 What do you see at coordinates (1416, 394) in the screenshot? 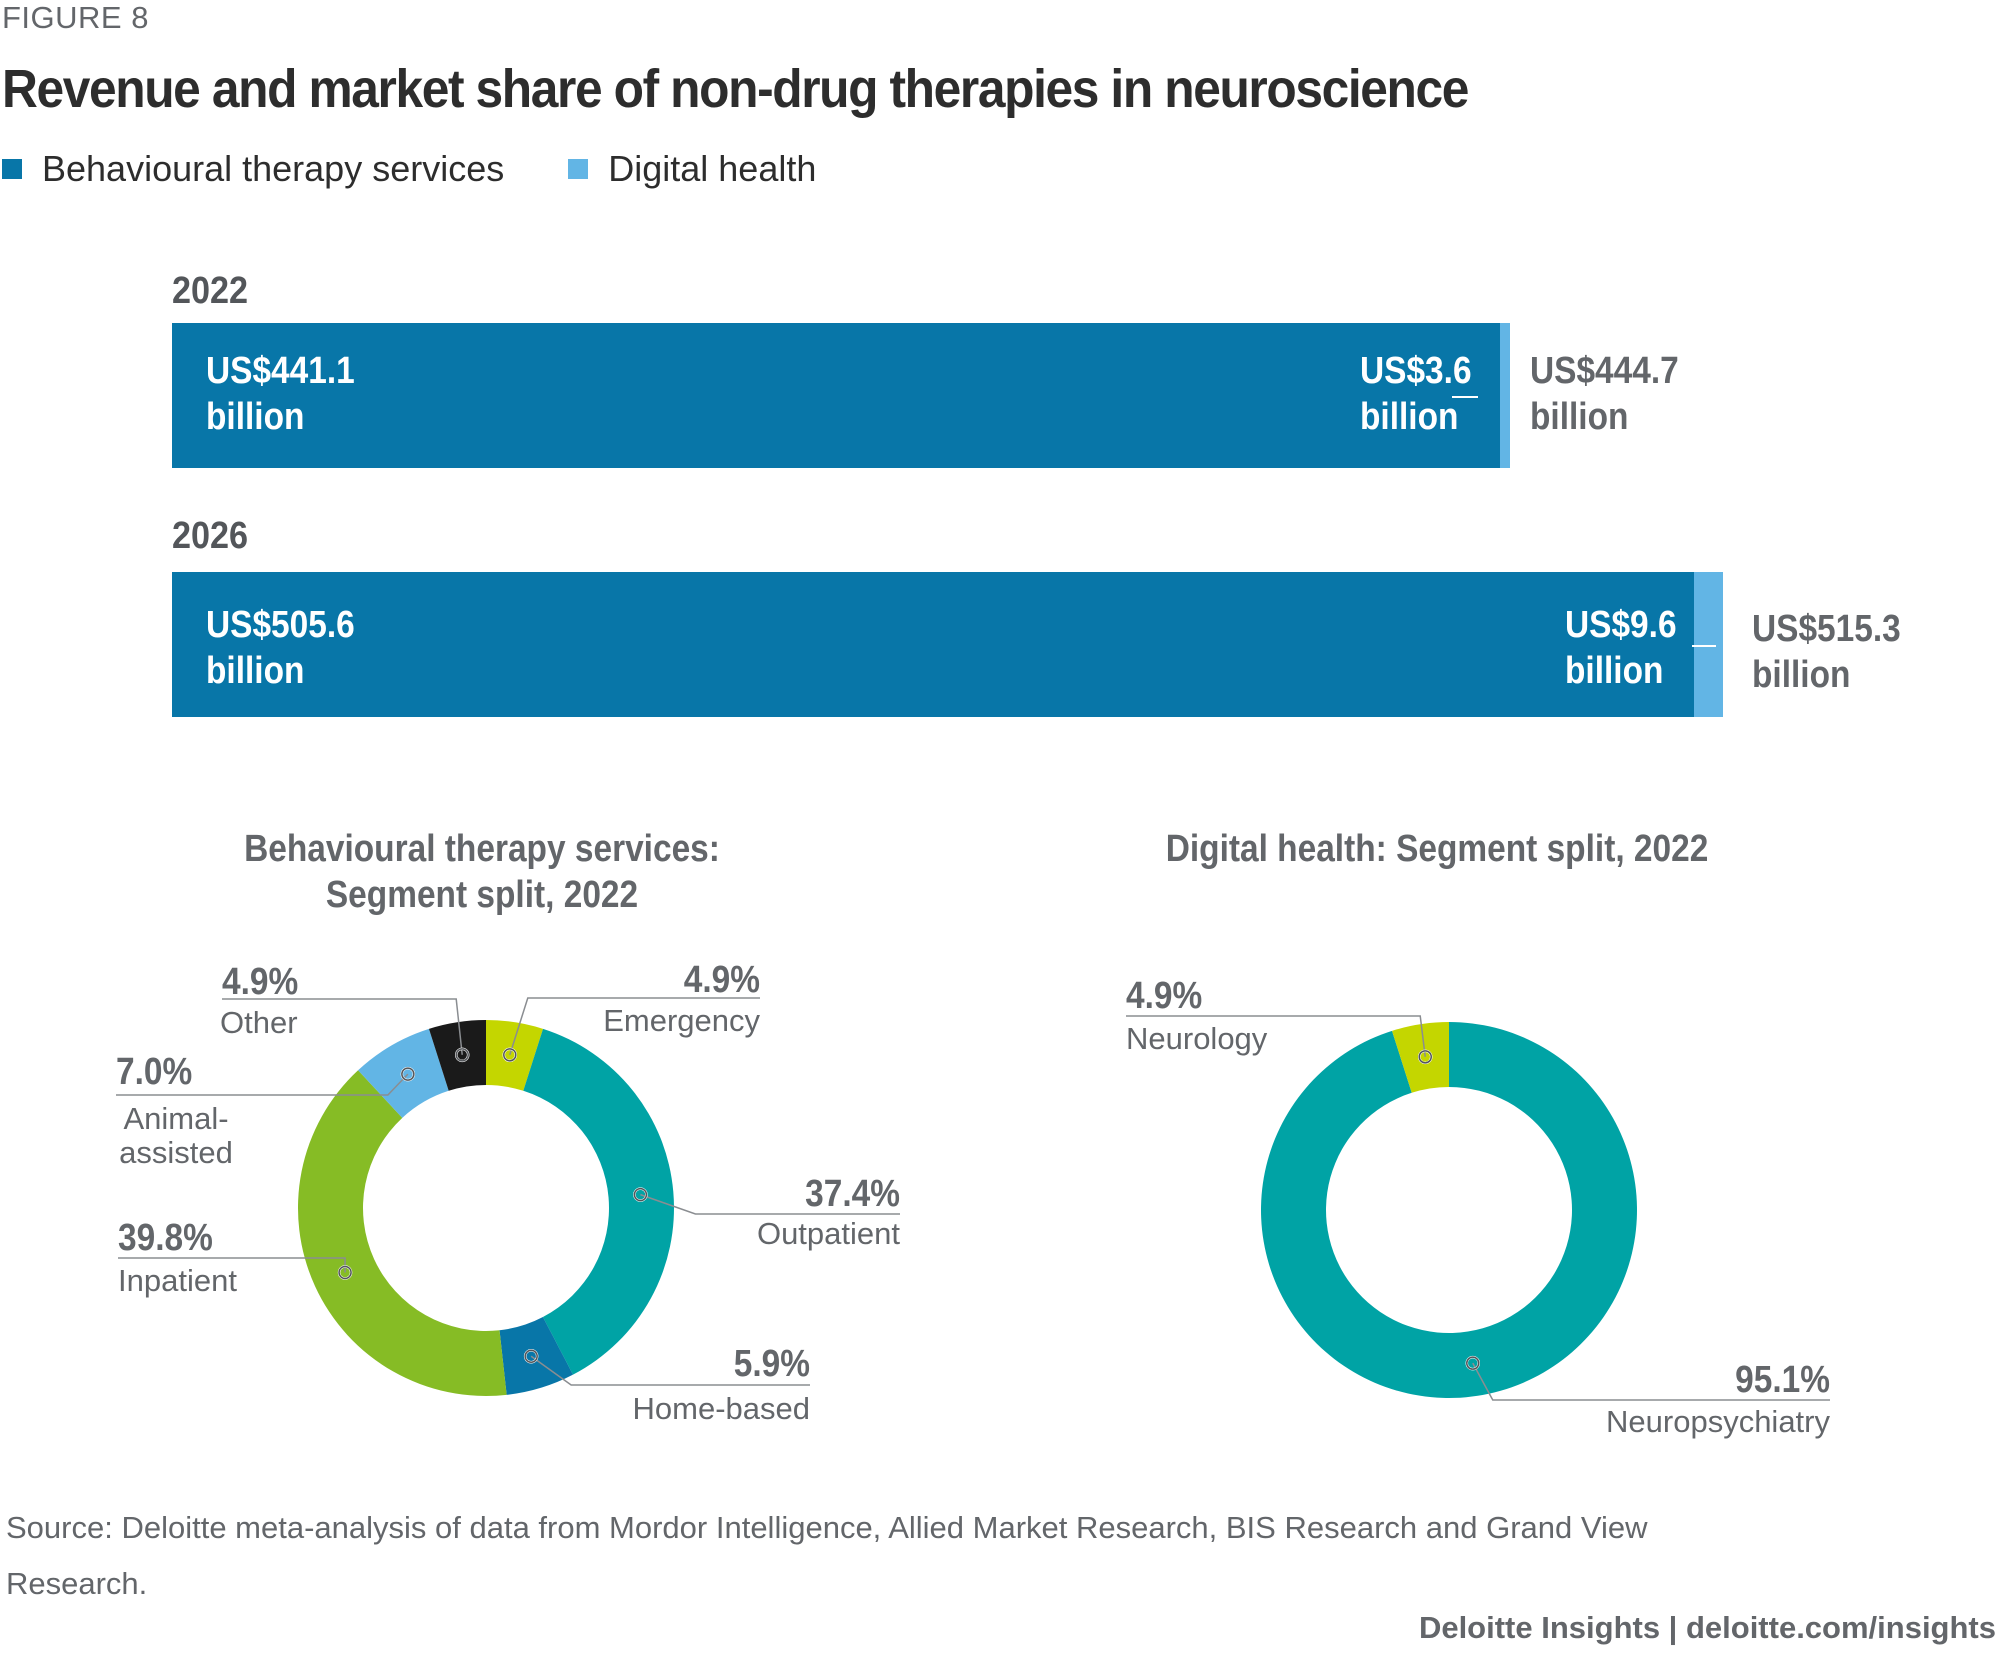
I see `bar-2022-digital-value: US$3.6 billion` at bounding box center [1416, 394].